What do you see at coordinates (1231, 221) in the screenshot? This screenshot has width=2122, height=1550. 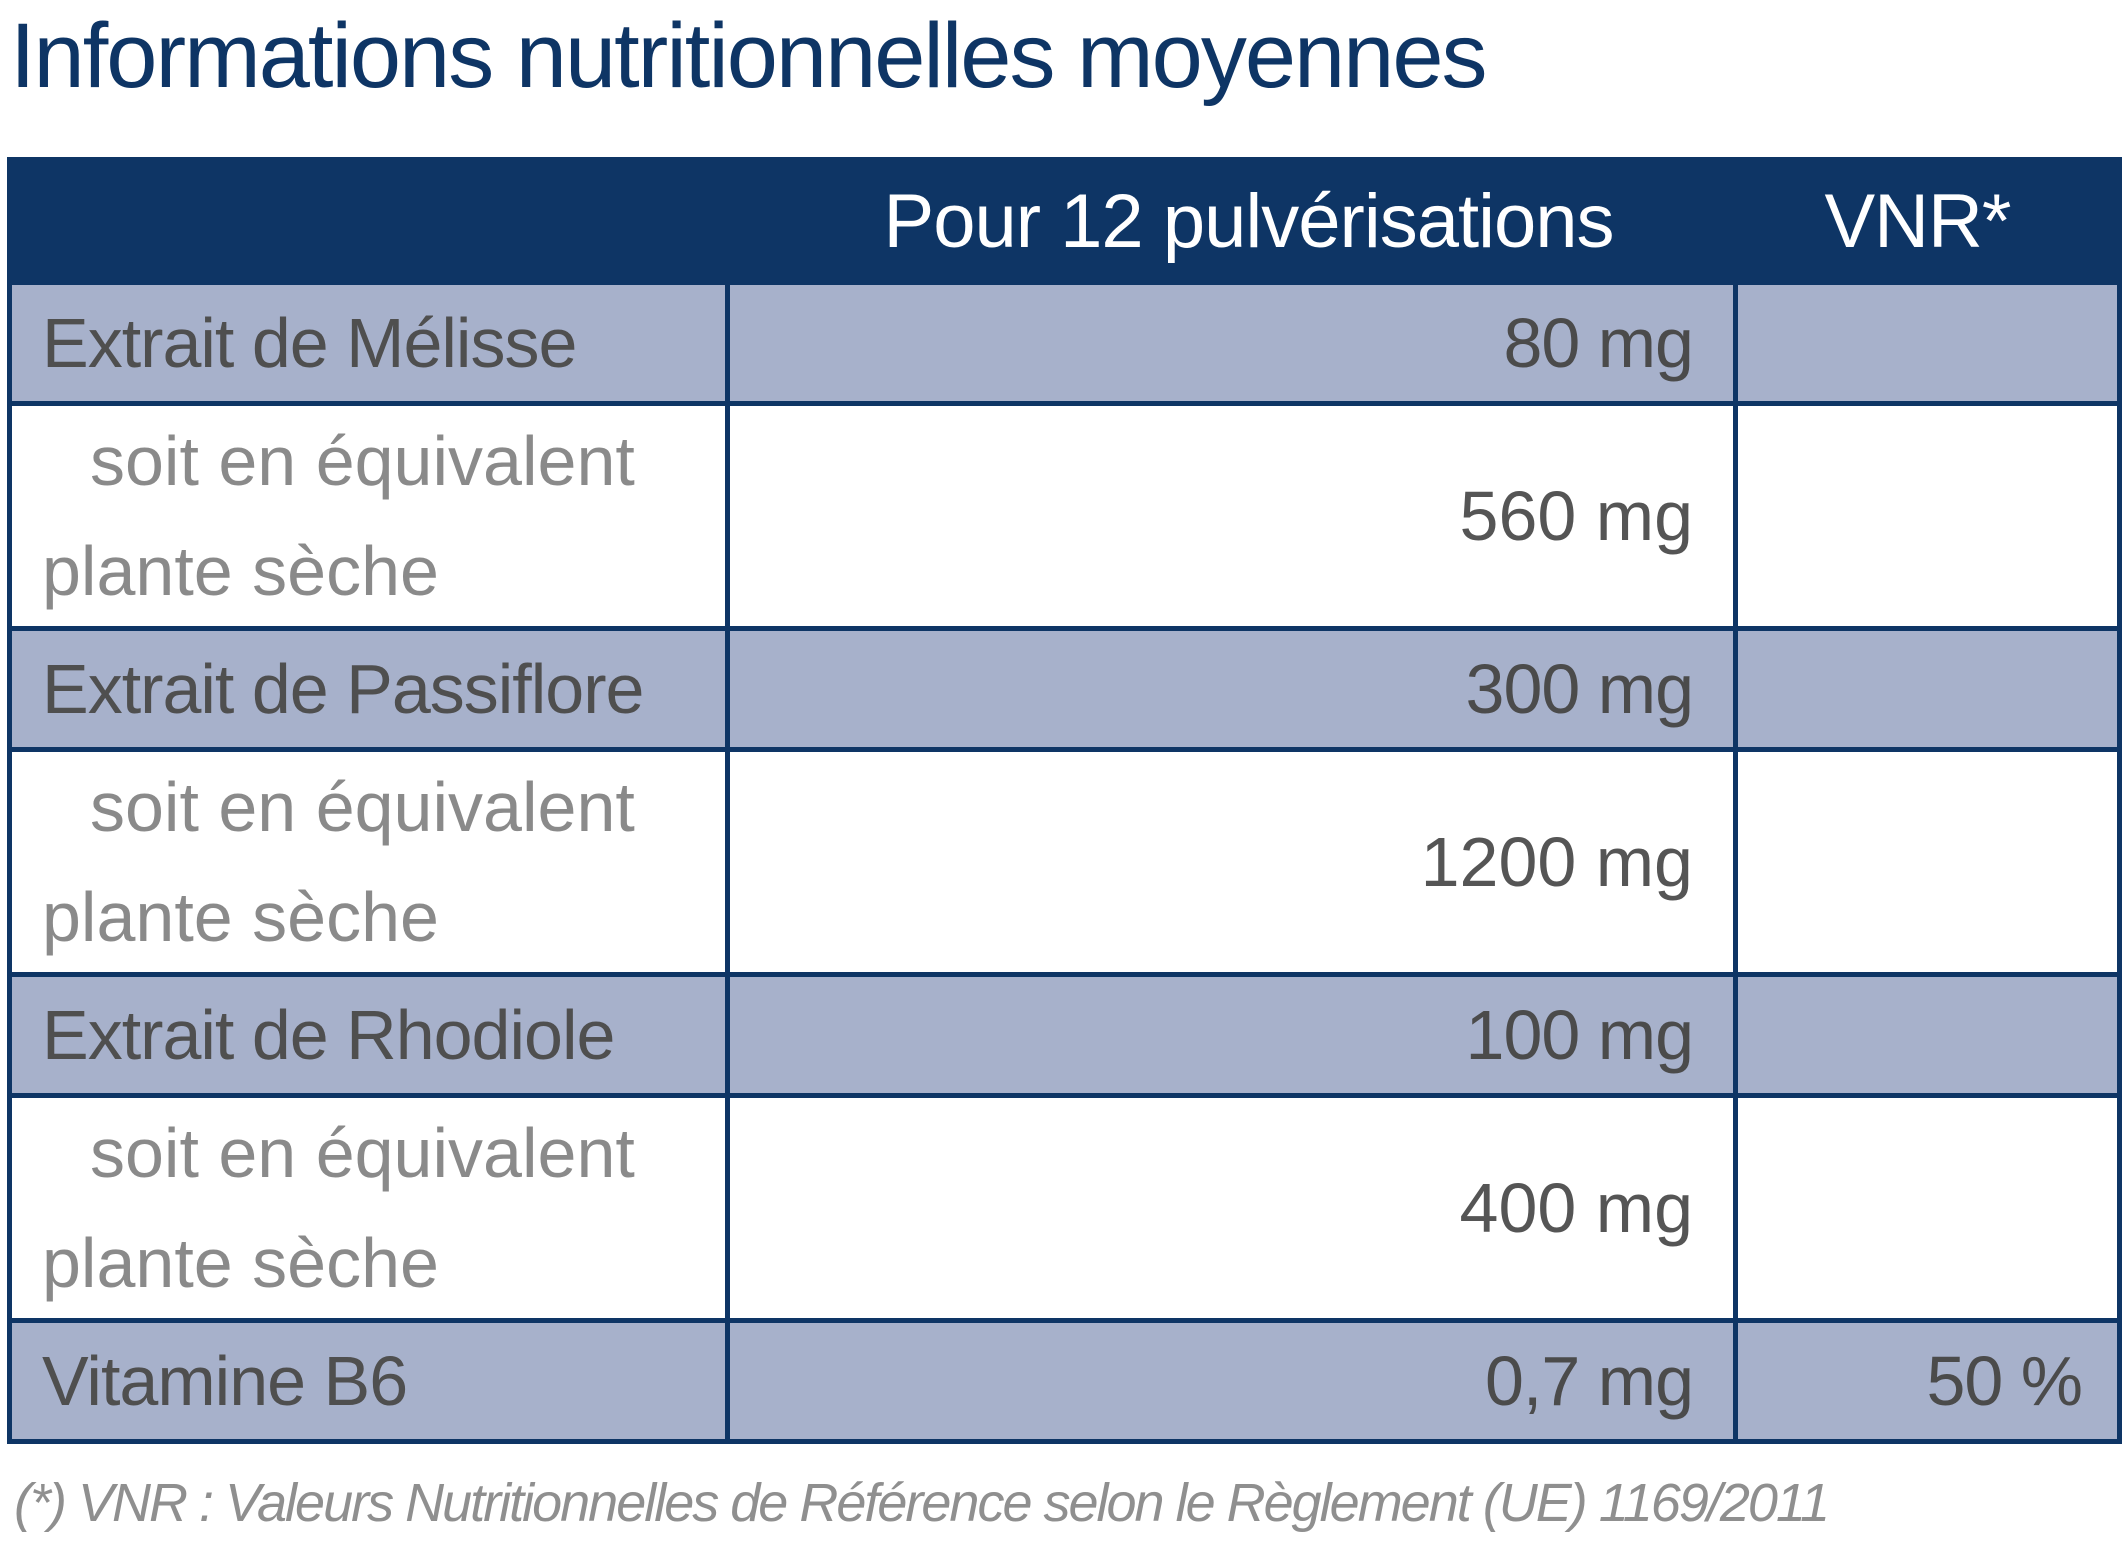 I see `header-per-serving: Pour 12 pulvérisations` at bounding box center [1231, 221].